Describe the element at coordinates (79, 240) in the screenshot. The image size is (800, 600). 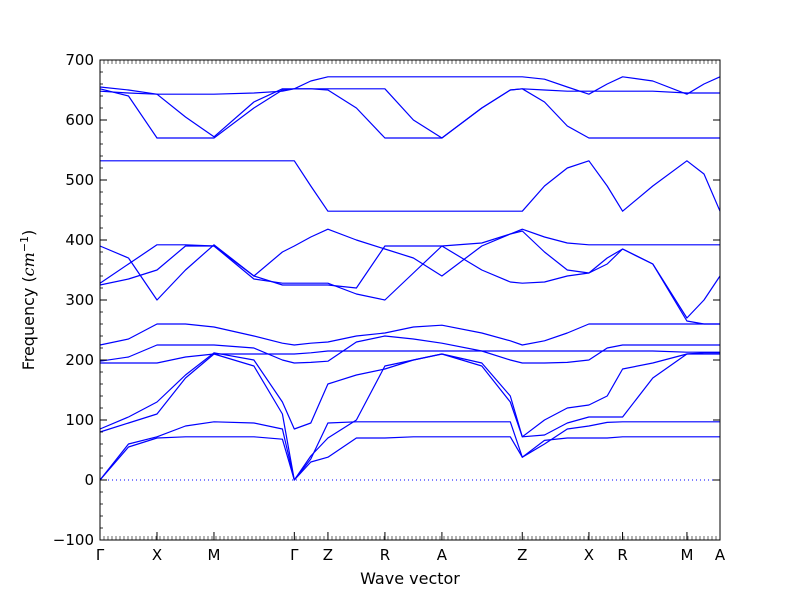
I see `y-tick-label: 400` at that location.